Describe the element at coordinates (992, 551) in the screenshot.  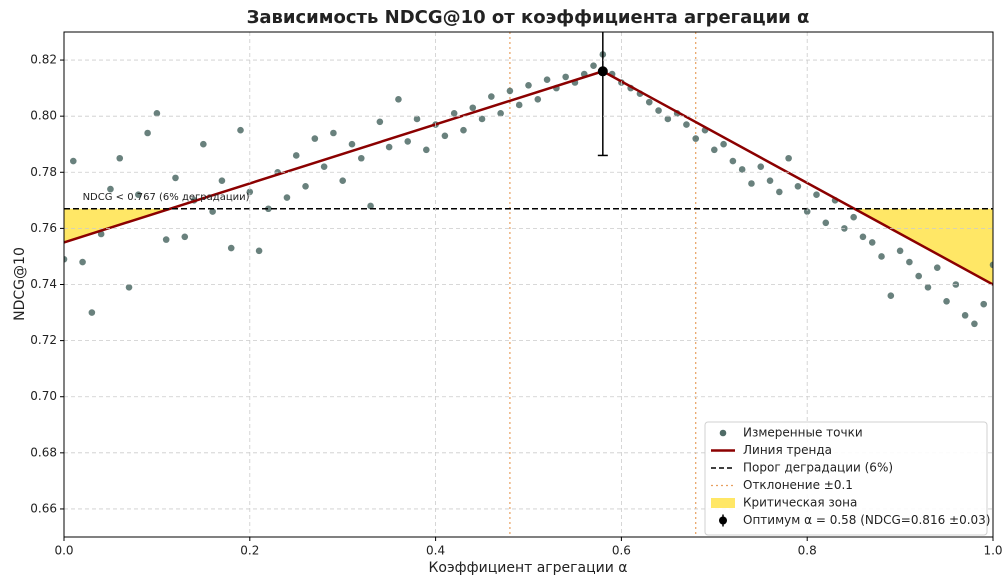
I see `x-tick-label: 1.0` at that location.